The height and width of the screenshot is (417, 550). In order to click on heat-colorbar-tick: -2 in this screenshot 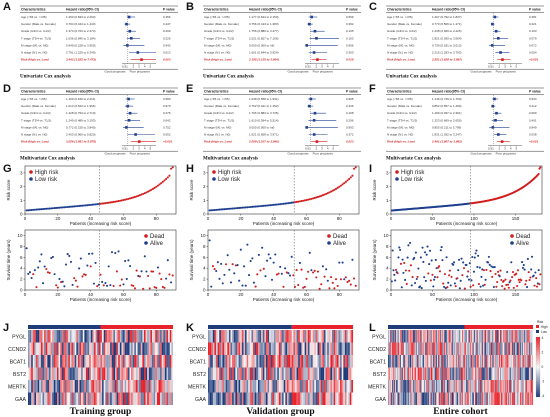, I will do `click(543, 382)`.